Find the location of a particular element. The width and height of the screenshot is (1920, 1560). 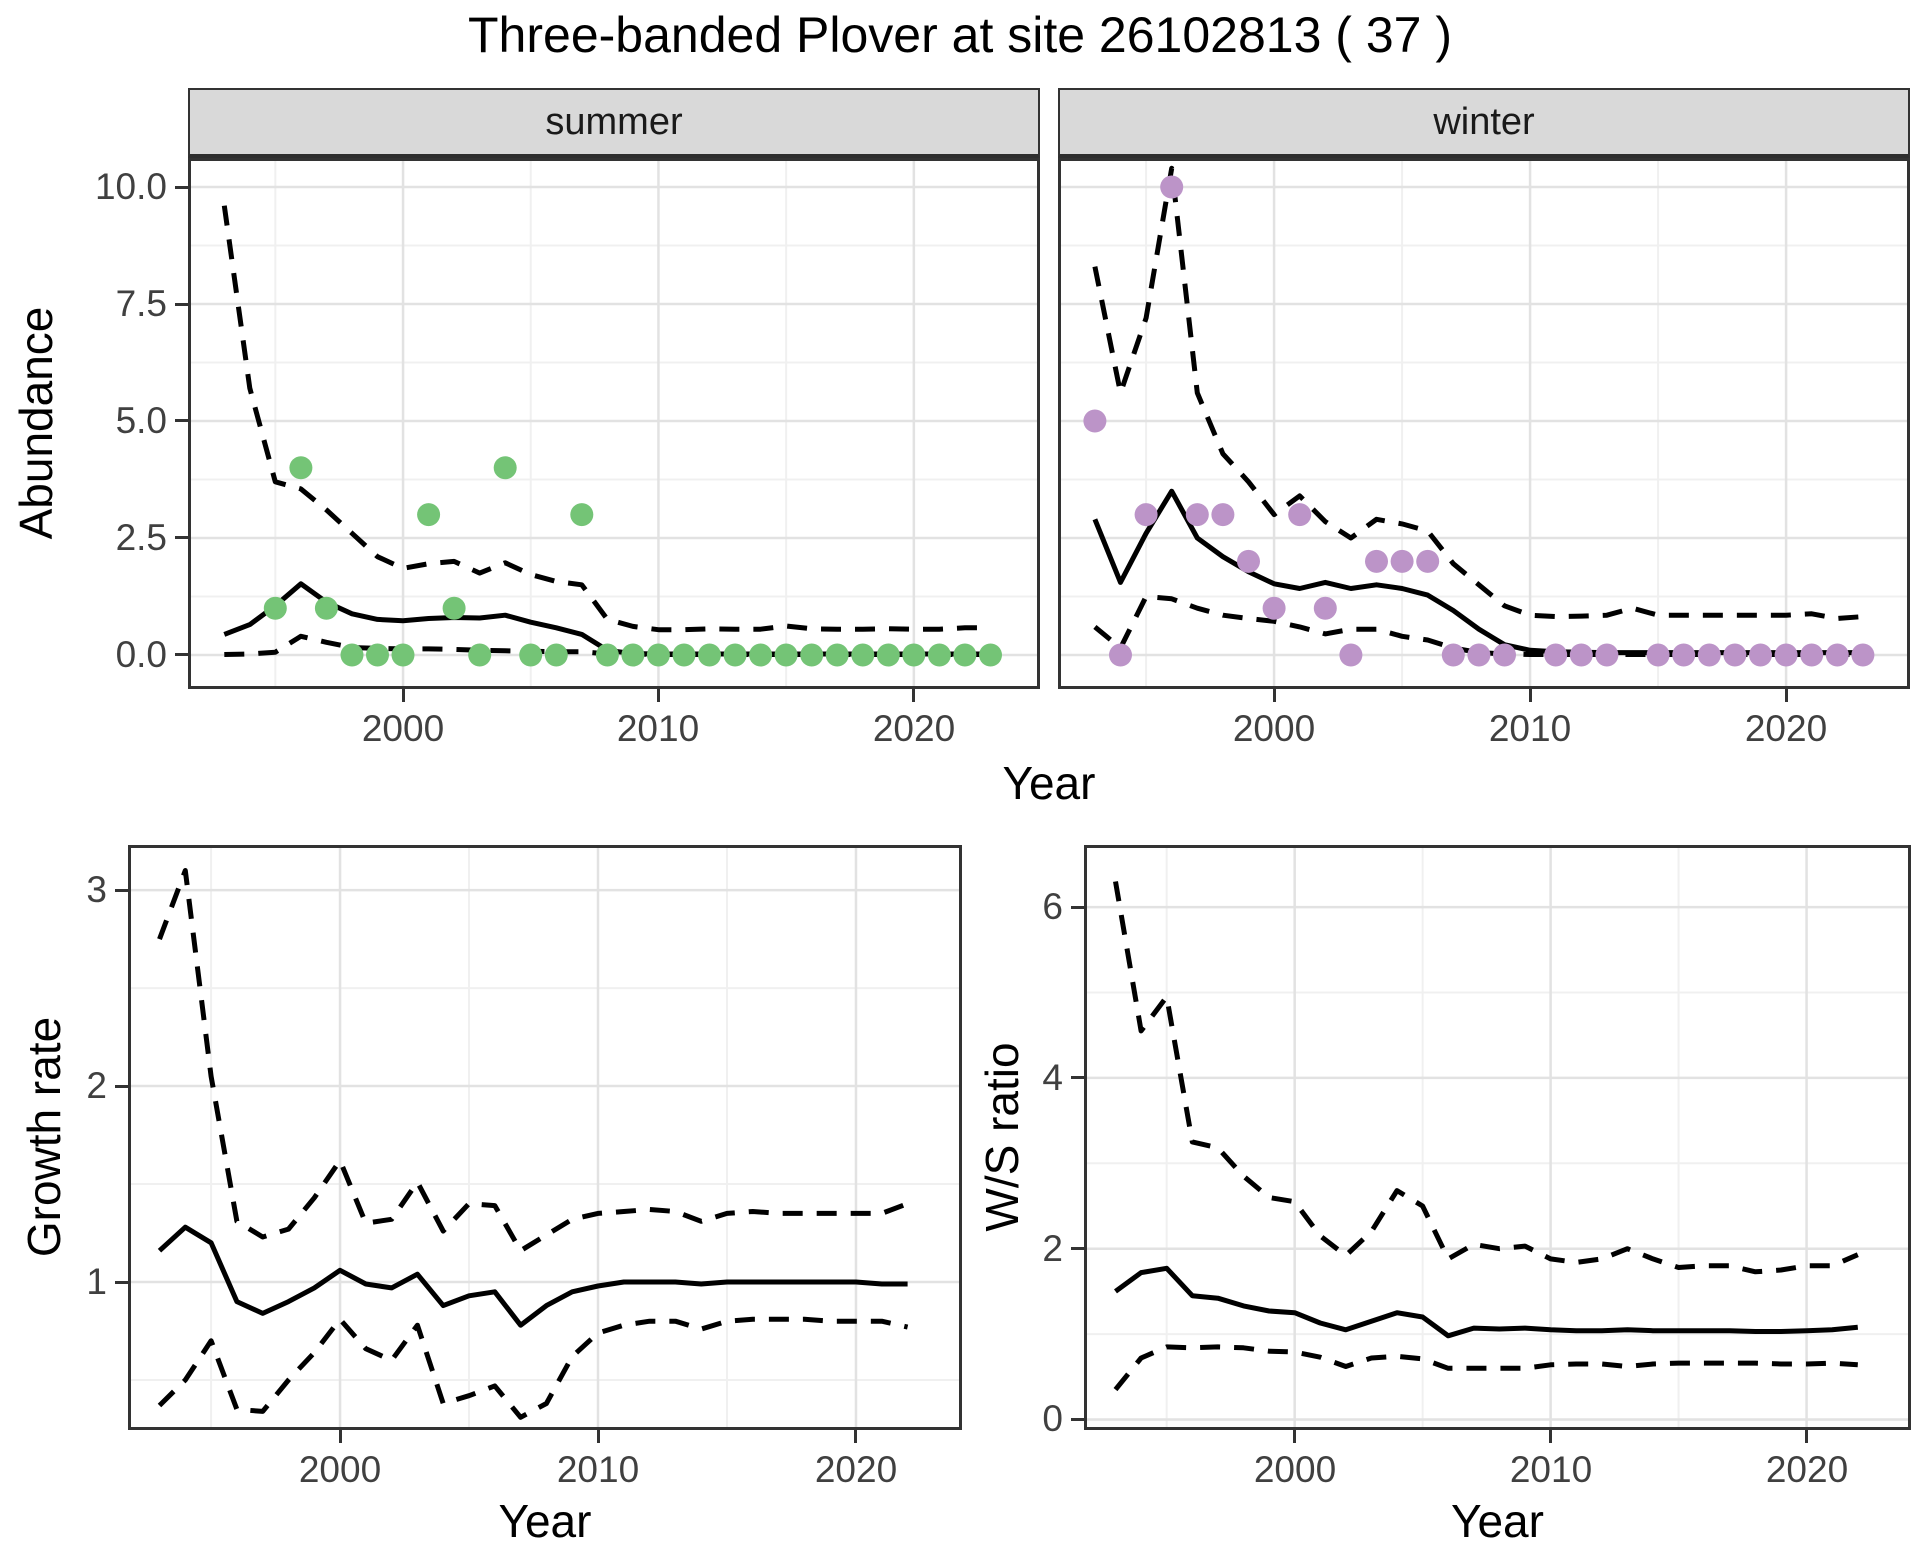

y-tick-label: 4 is located at coordinates (1052, 1077).